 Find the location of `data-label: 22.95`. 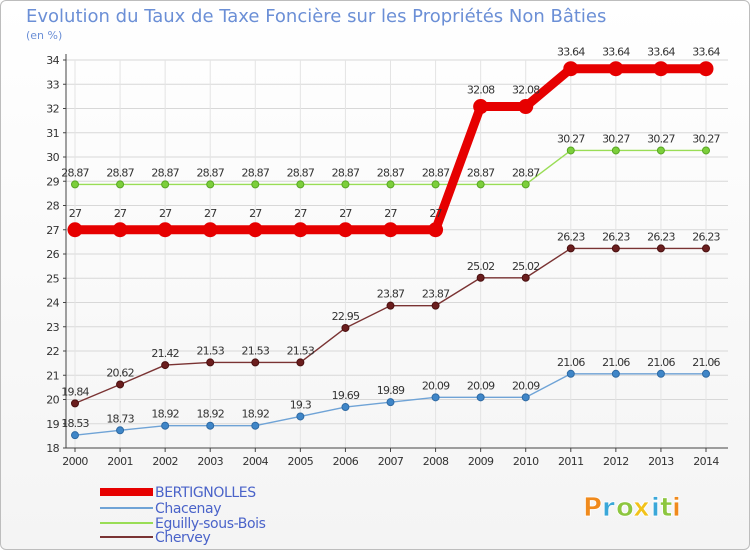

data-label: 22.95 is located at coordinates (346, 316).